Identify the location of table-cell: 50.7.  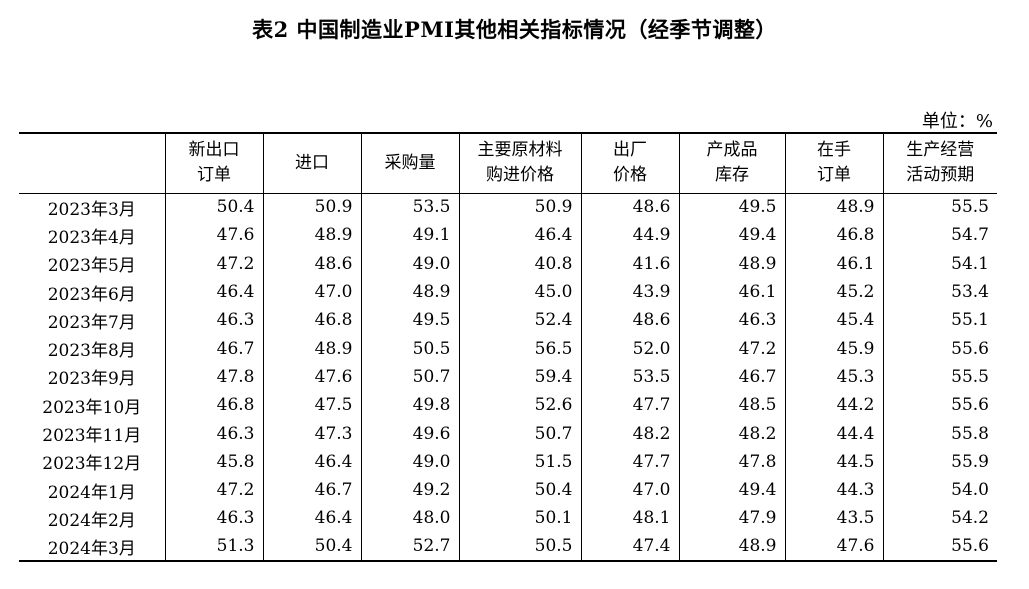
(409, 377).